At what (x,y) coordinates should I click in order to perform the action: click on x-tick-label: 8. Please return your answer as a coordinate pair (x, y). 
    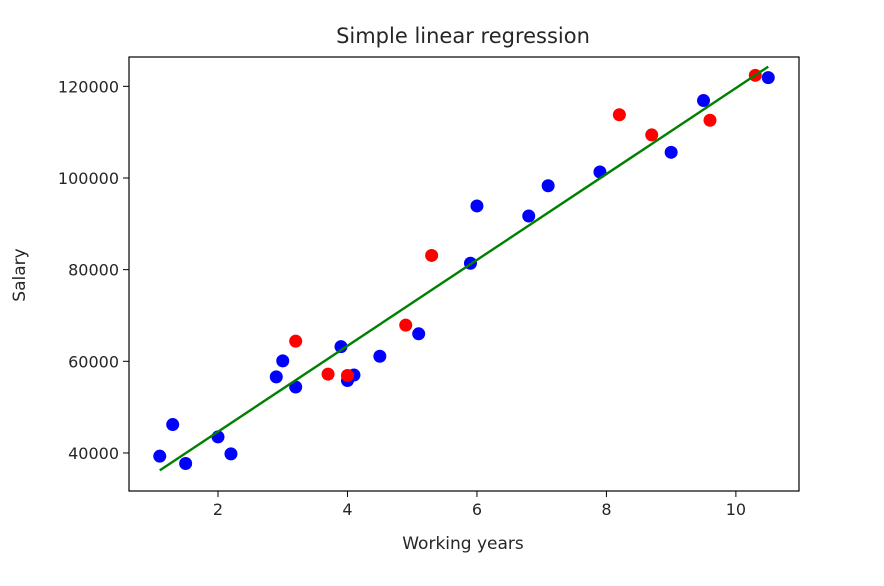
    Looking at the image, I should click on (606, 509).